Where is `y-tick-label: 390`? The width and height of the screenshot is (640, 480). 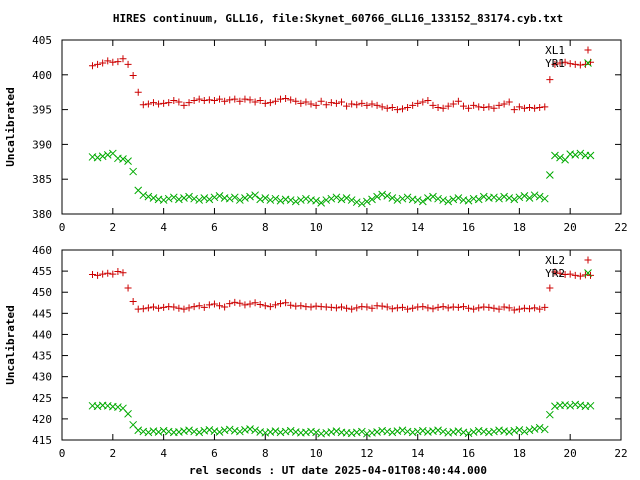
y-tick-label: 390 is located at coordinates (42, 144).